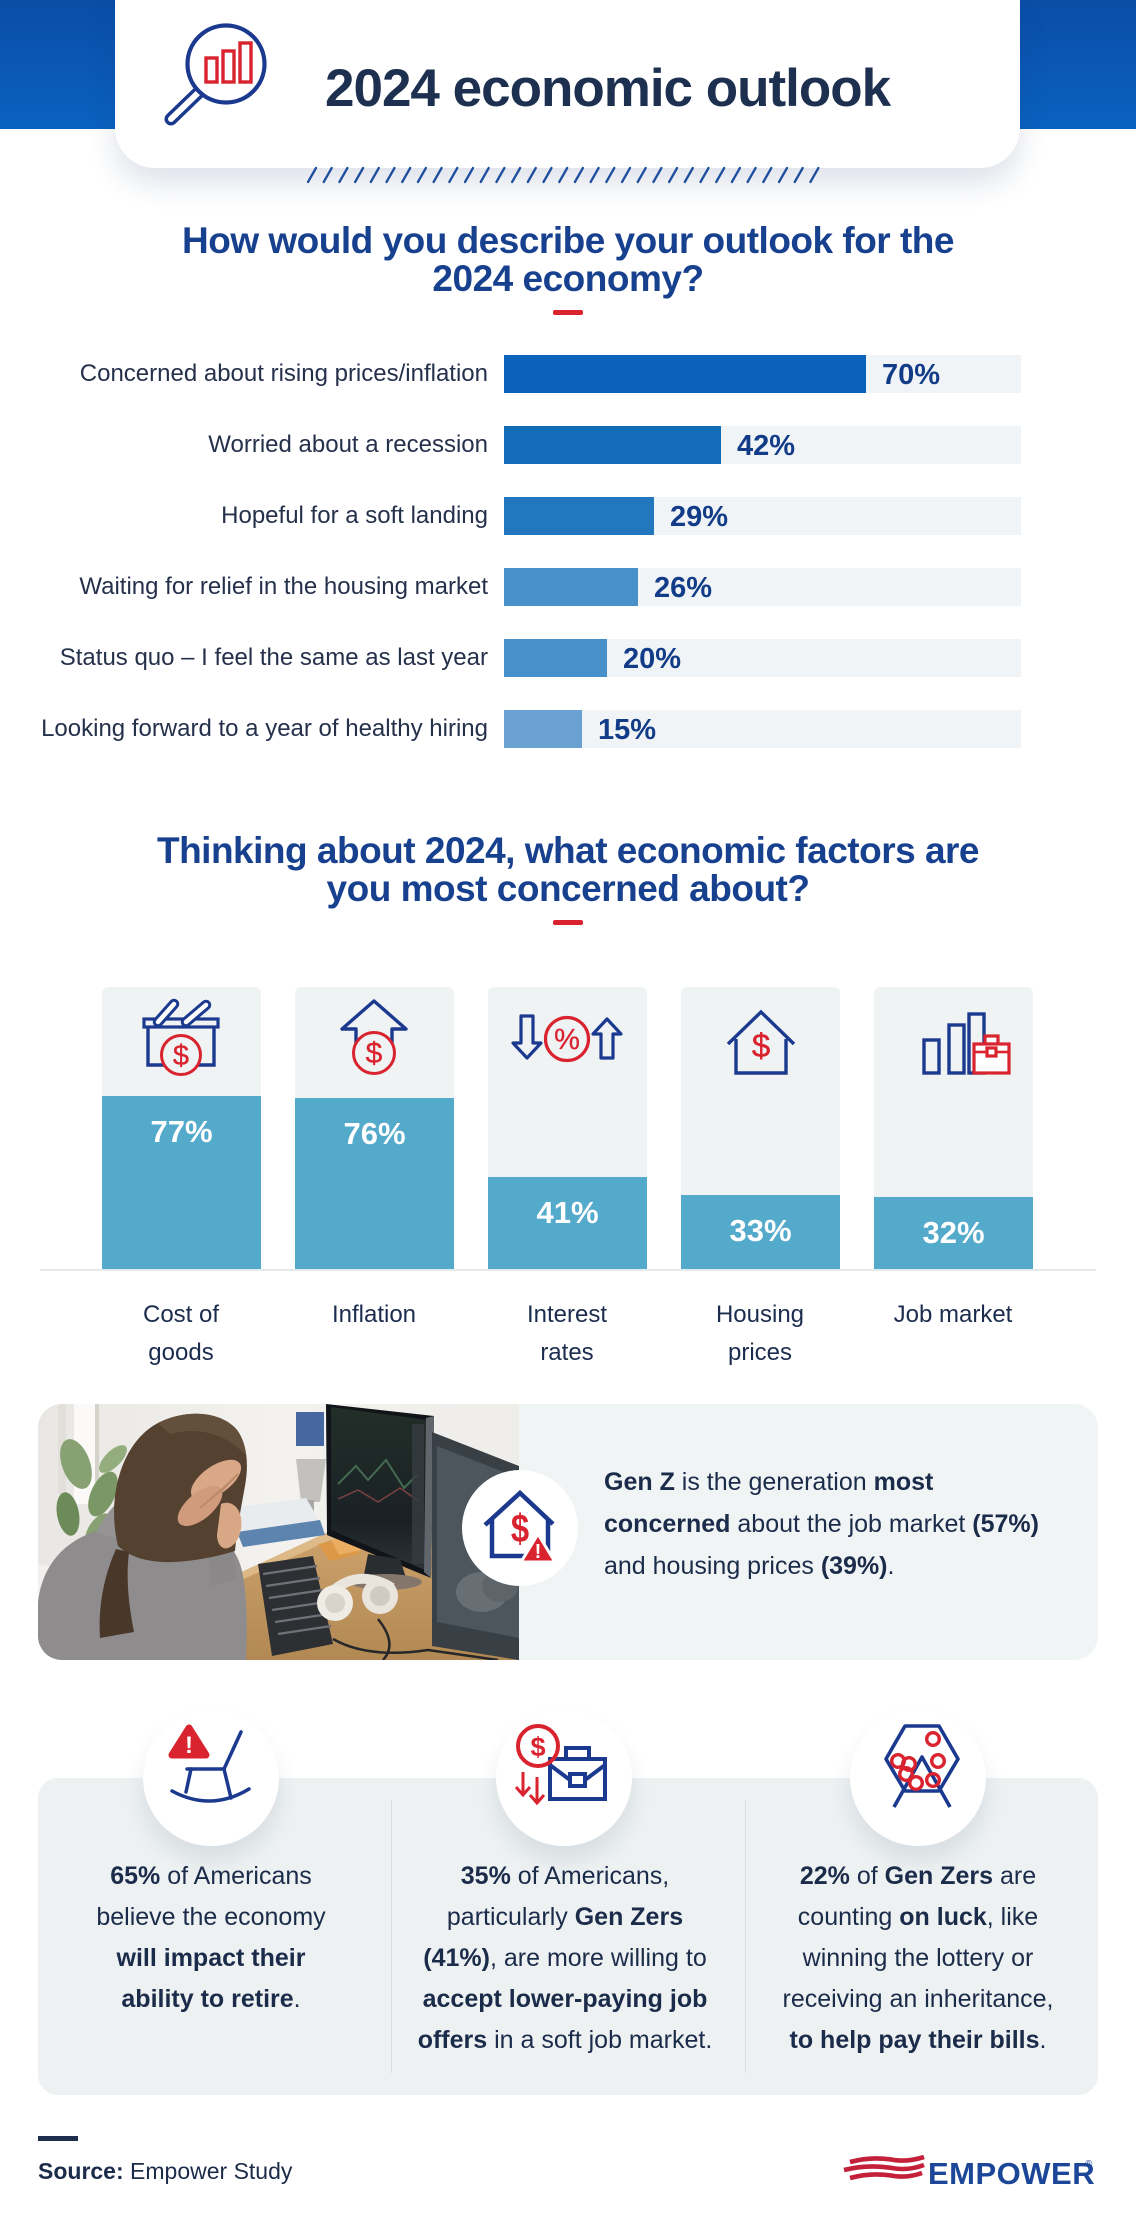 Image resolution: width=1136 pixels, height=2216 pixels. I want to click on svg-text: EMPOWER, so click(1011, 2173).